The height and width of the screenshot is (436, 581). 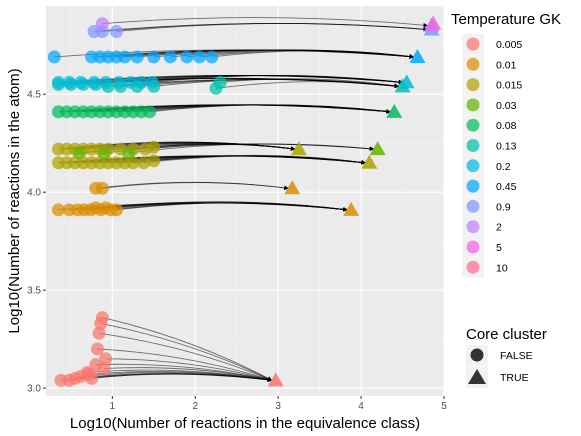 What do you see at coordinates (506, 126) in the screenshot?
I see `legend-label: 0.08` at bounding box center [506, 126].